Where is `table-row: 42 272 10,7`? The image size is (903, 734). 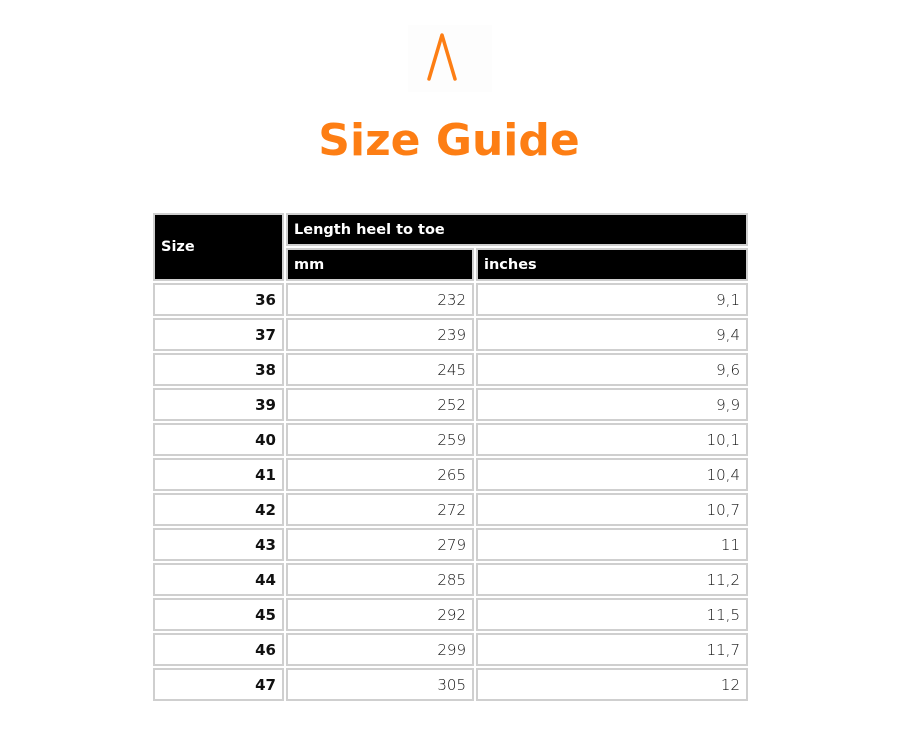 table-row: 42 272 10,7 is located at coordinates (450, 509).